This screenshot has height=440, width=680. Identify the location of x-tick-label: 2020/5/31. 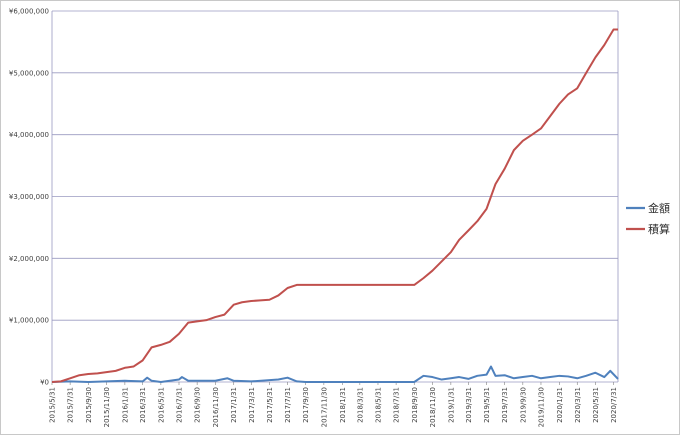
(596, 405).